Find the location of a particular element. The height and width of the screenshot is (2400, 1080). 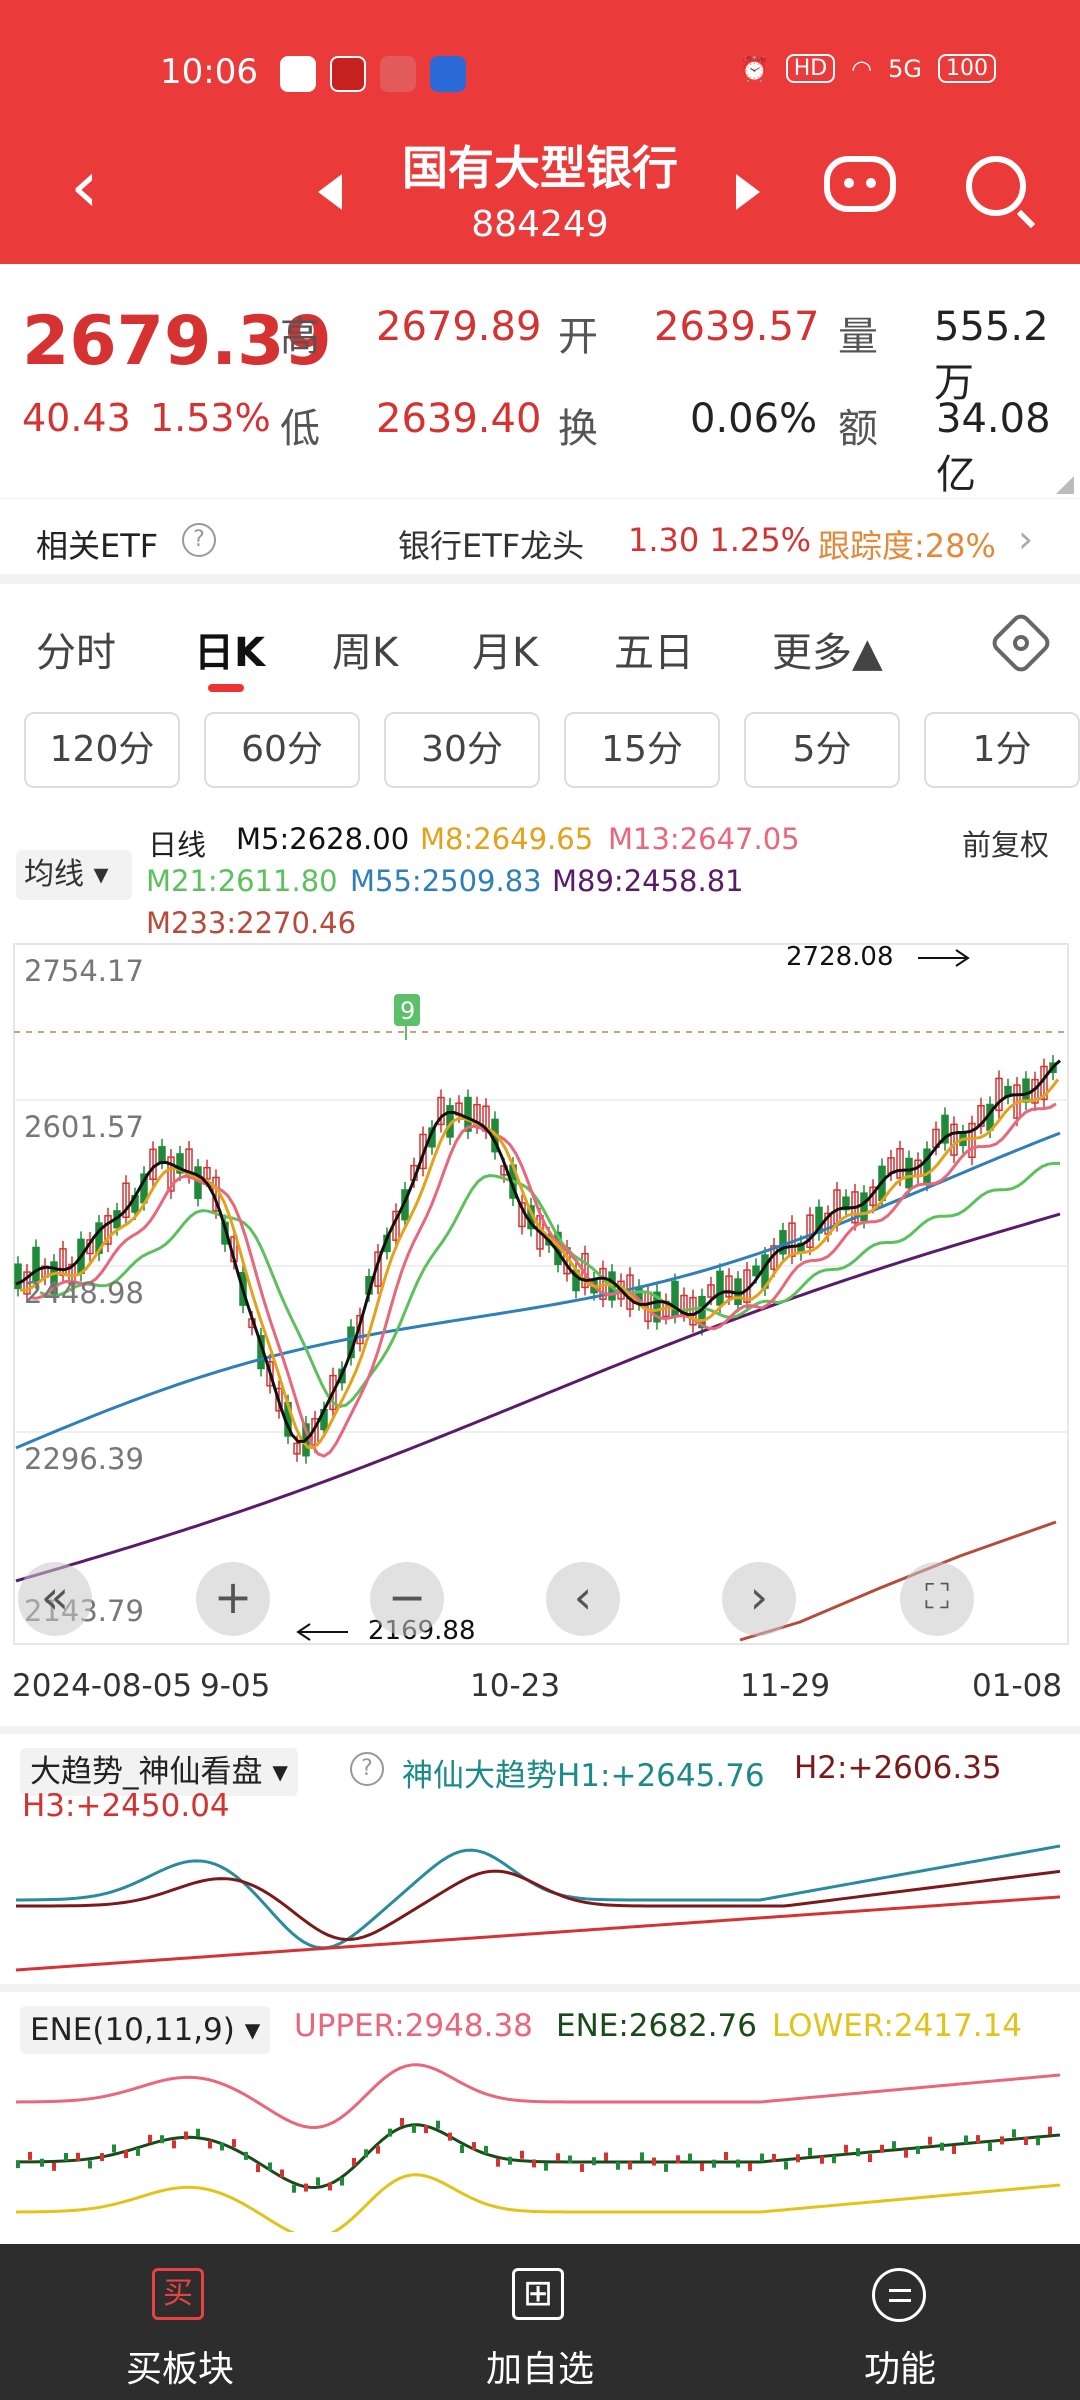

ene-selector: ENE(10,11,9) ▾ is located at coordinates (145, 2030).